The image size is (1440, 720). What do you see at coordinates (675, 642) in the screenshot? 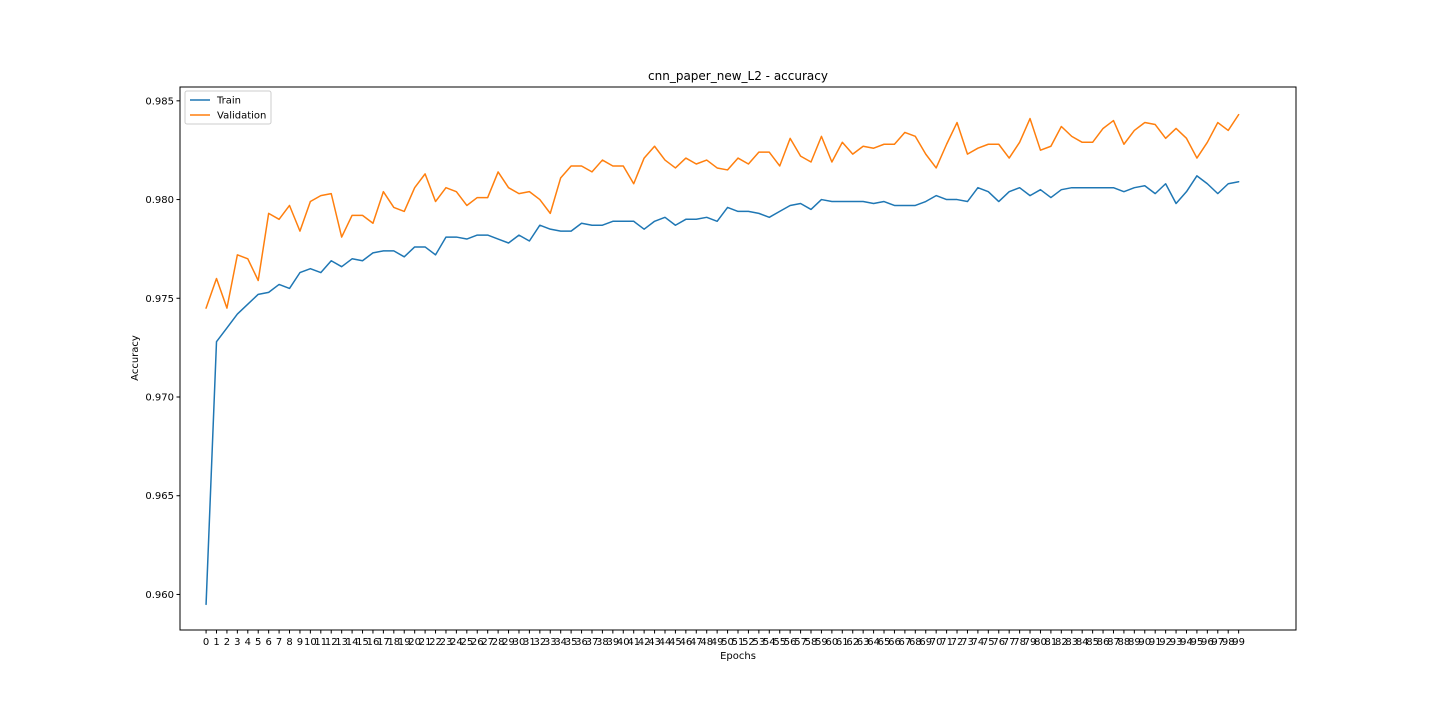
I see `x-tick-label: 45` at bounding box center [675, 642].